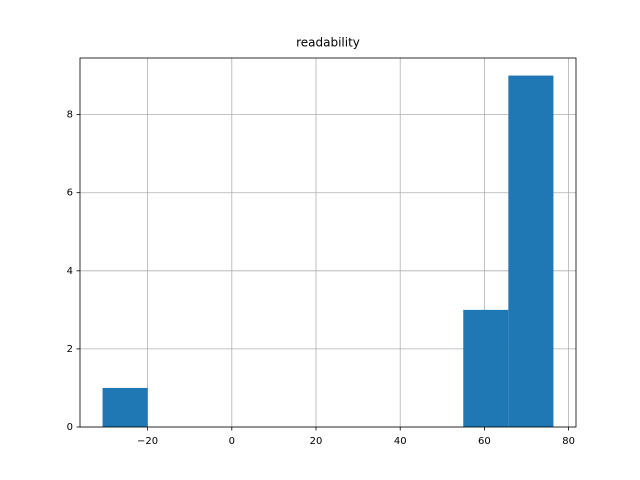  I want to click on y-tick-label: 2, so click(70, 349).